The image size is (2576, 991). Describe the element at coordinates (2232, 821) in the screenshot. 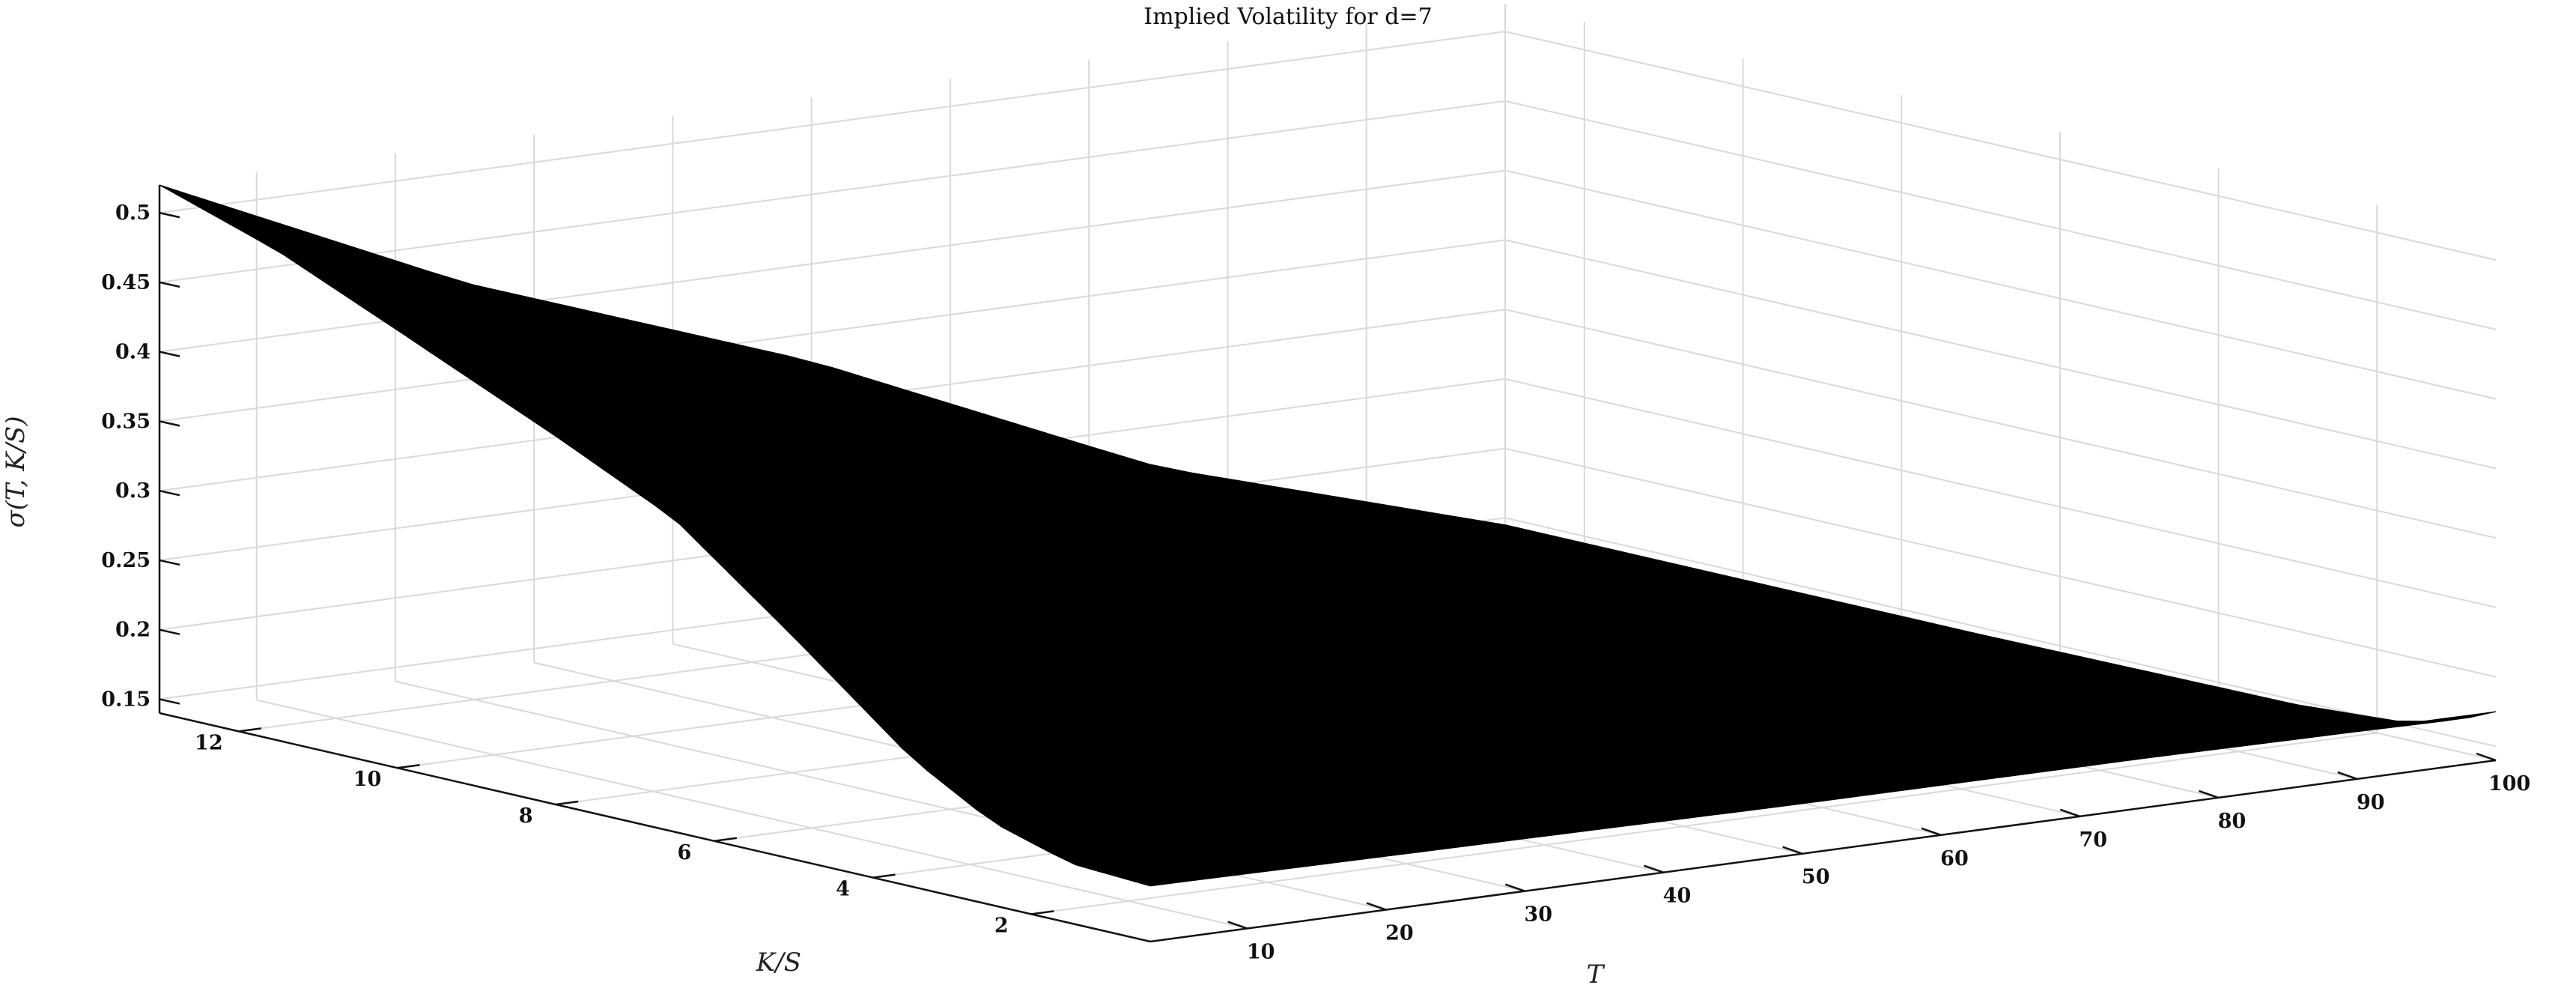

I see `x-tick-label: 80` at that location.